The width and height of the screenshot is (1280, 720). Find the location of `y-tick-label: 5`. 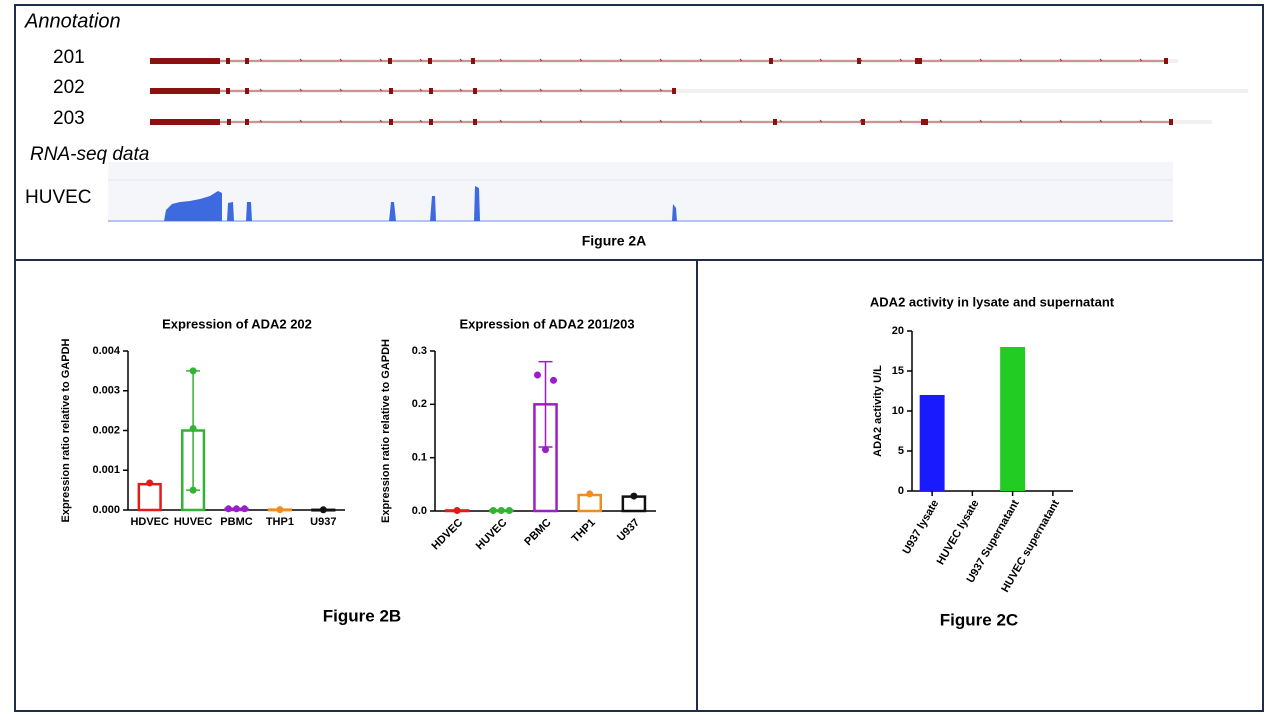

y-tick-label: 5 is located at coordinates (901, 451).